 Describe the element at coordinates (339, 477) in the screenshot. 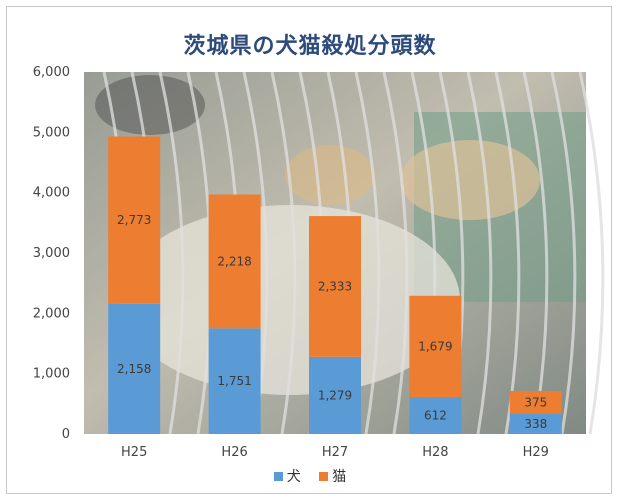

I see `legend-label-cat: 猫` at that location.